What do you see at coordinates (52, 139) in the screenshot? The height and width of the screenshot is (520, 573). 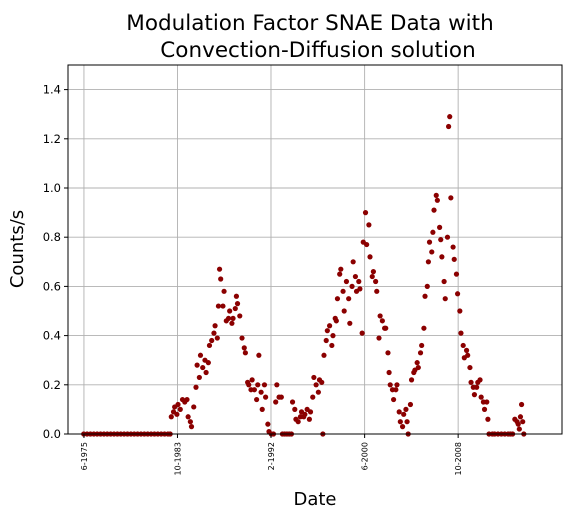 I see `y-tick-label: 1.2` at bounding box center [52, 139].